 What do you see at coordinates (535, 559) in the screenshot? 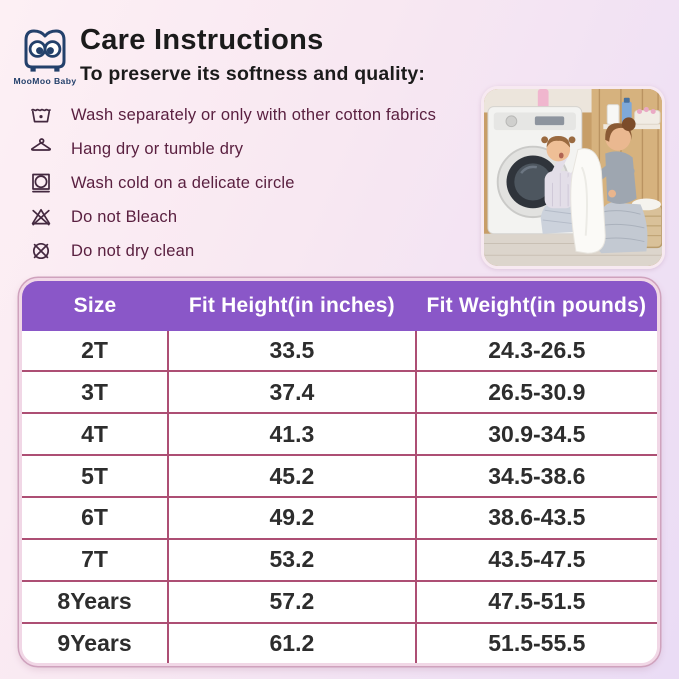
I see `weight-cell: 43.5-47.5` at bounding box center [535, 559].